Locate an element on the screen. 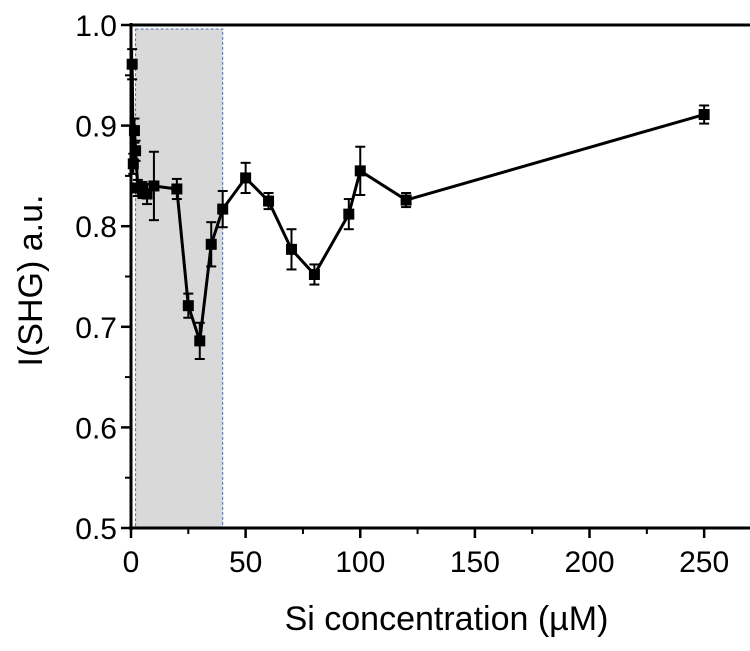  y-axis-title: I(SHG) a.u. is located at coordinates (31, 281).